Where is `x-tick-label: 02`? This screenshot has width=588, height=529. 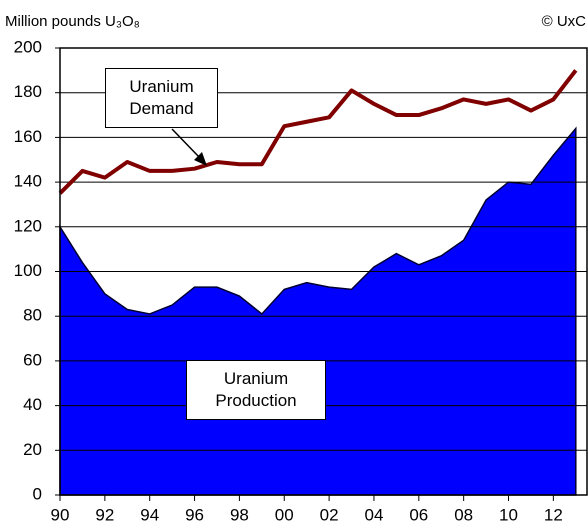
x-tick-label: 02 is located at coordinates (329, 514).